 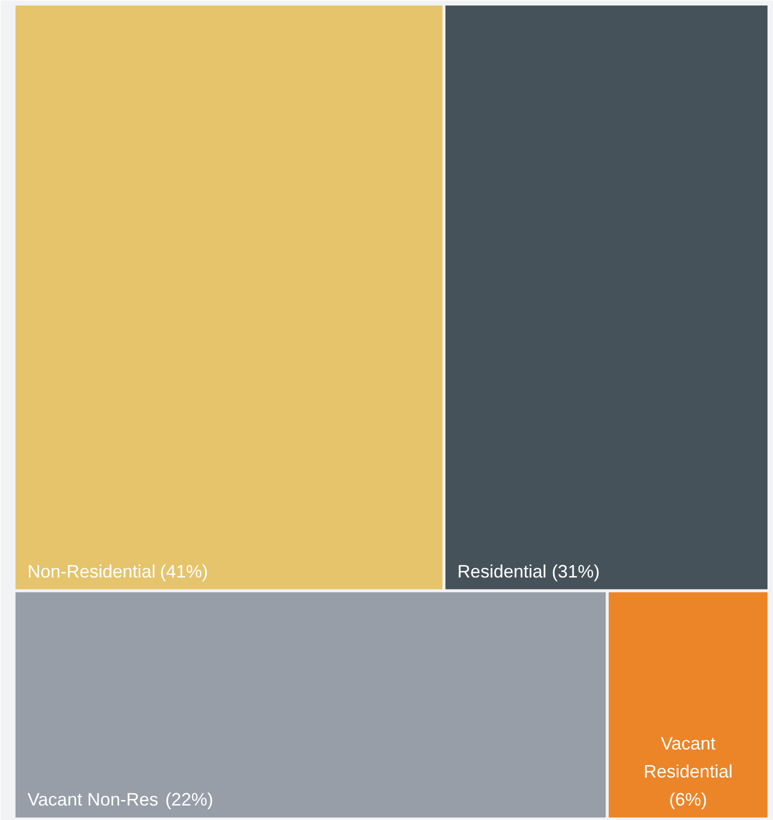 What do you see at coordinates (92, 571) in the screenshot?
I see `category-label: Non-Residential` at bounding box center [92, 571].